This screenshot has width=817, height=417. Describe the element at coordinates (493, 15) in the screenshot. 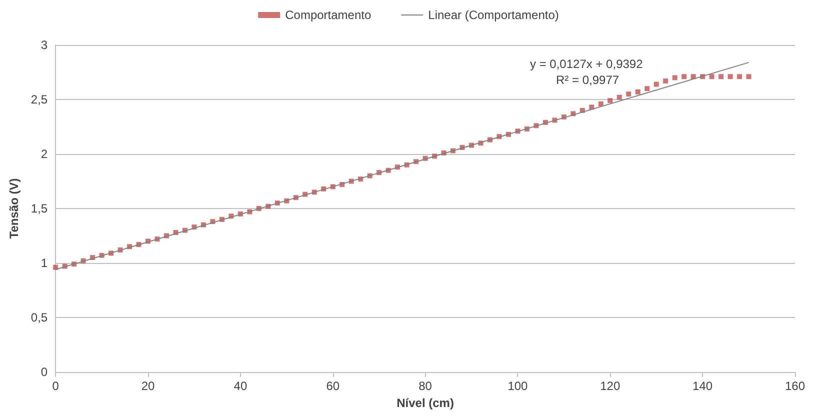

I see `legend-label: Linear (Comportamento)` at that location.